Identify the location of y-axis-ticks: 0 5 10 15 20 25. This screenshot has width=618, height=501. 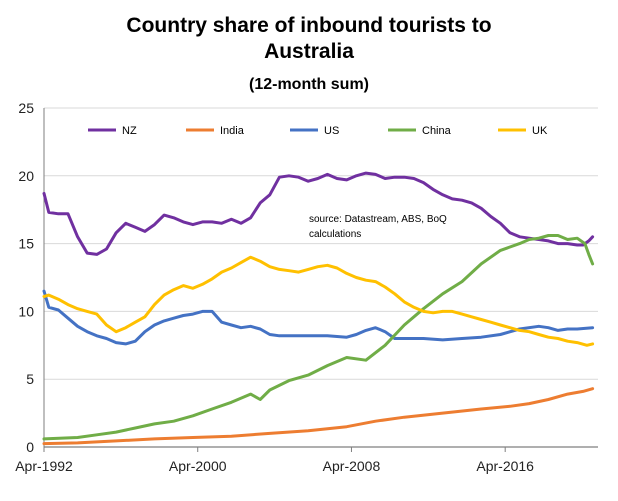
(26, 277).